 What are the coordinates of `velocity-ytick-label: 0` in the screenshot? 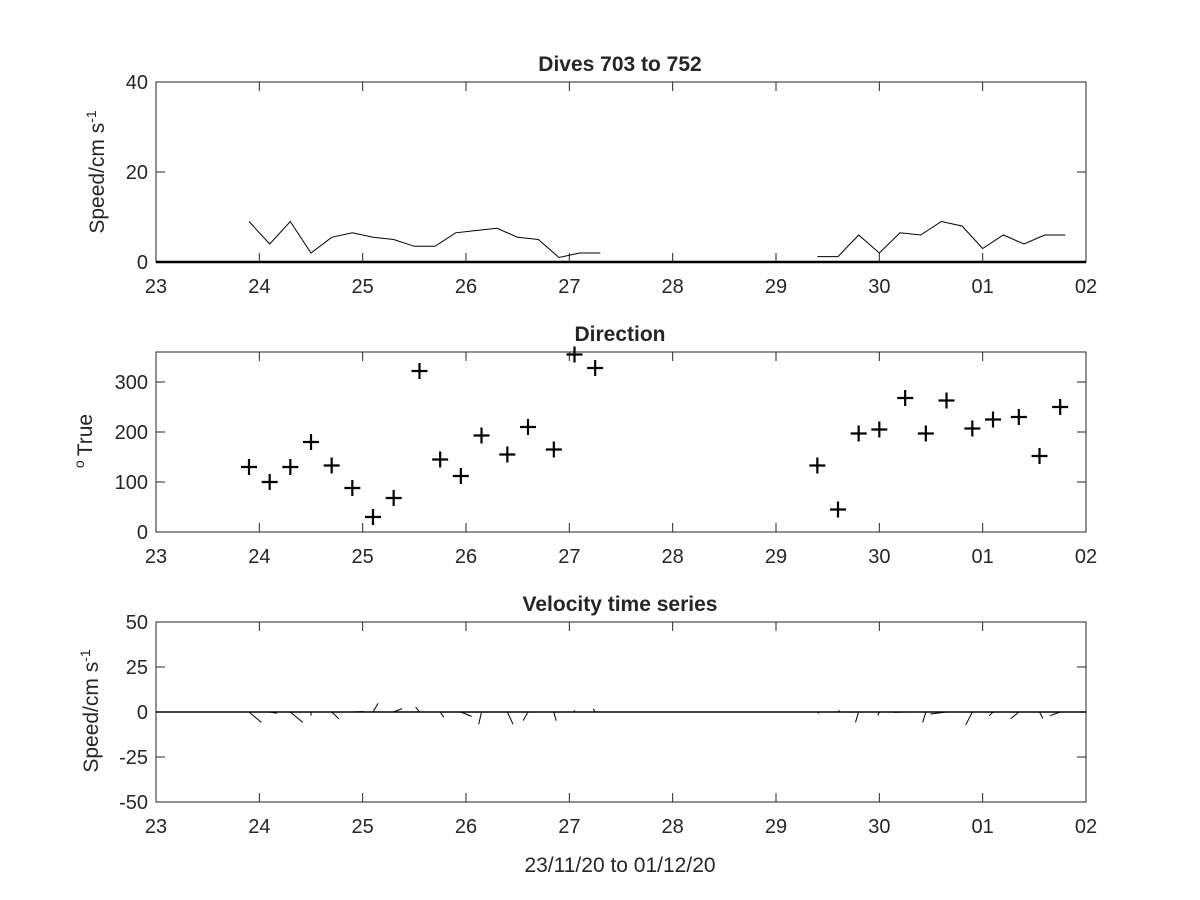 It's located at (142, 713).